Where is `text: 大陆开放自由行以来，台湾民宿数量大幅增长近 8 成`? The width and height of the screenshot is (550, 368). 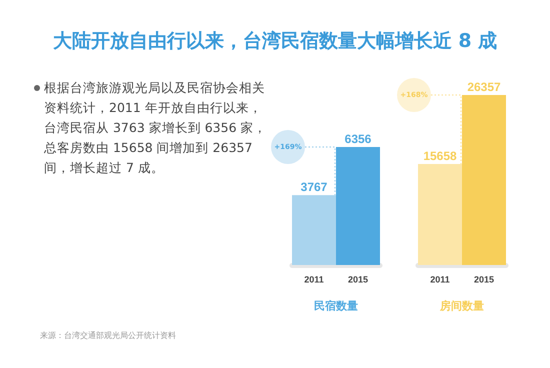
text: 大陆开放自由行以来，台湾民宿数量大幅增长近 8 成 is located at coordinates (275, 41).